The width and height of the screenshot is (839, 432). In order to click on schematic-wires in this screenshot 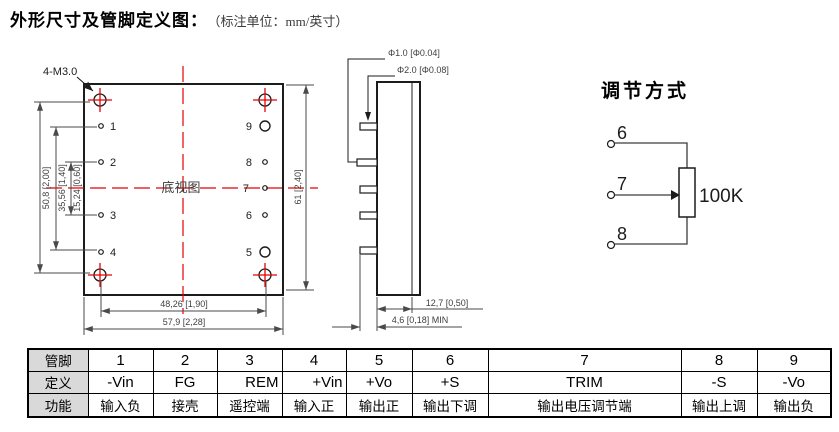, I will do `click(651, 193)`.